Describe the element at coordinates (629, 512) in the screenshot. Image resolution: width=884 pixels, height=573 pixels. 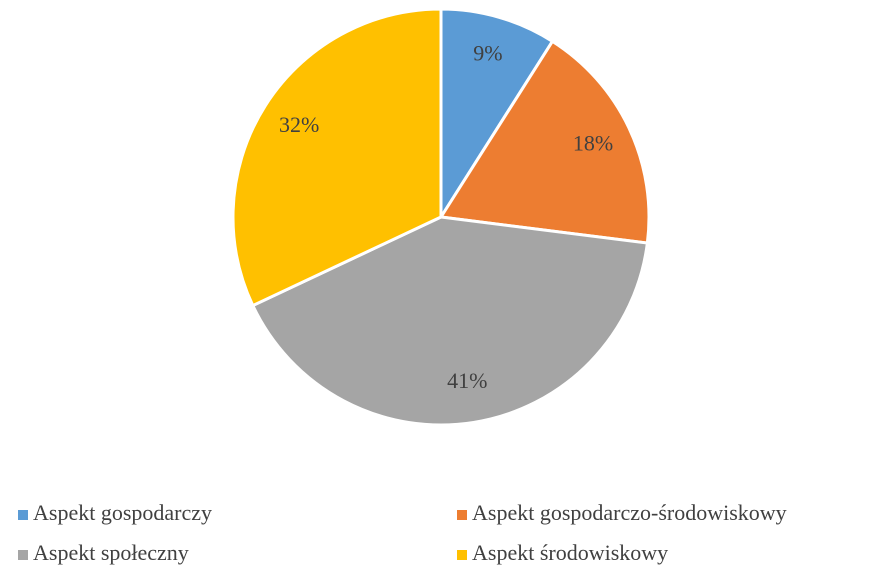
I see `legend-label: Aspekt gospodarczo-środowiskowy` at that location.